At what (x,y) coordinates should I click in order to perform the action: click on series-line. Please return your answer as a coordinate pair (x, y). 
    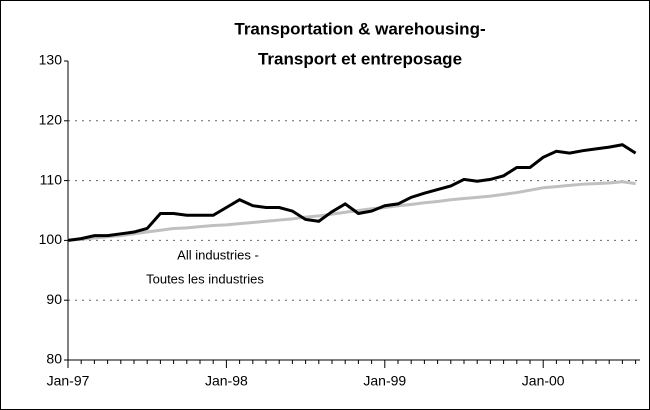
    Looking at the image, I should click on (351, 211).